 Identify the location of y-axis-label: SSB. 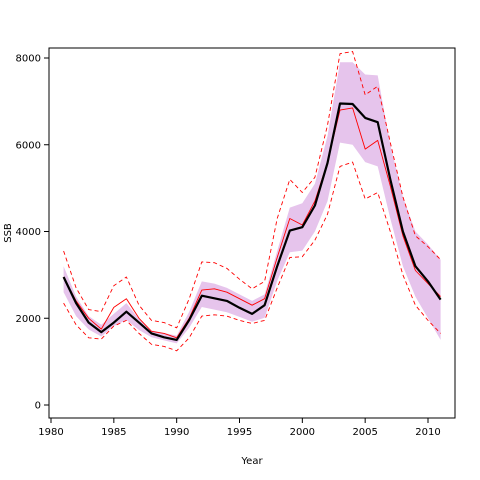
(8, 233).